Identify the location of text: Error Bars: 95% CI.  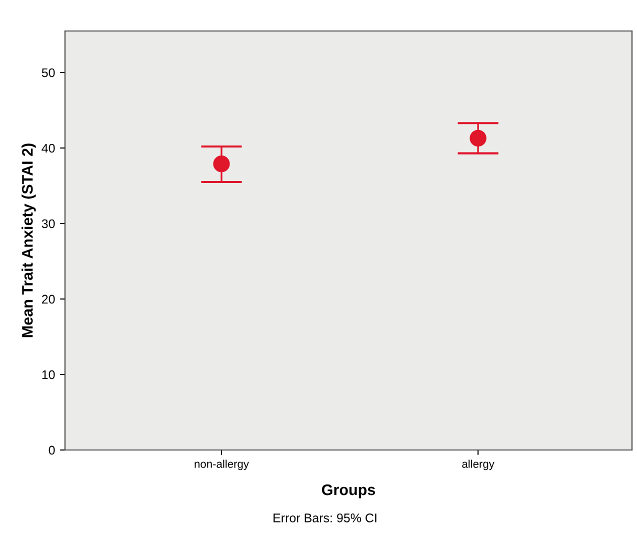
(325, 518).